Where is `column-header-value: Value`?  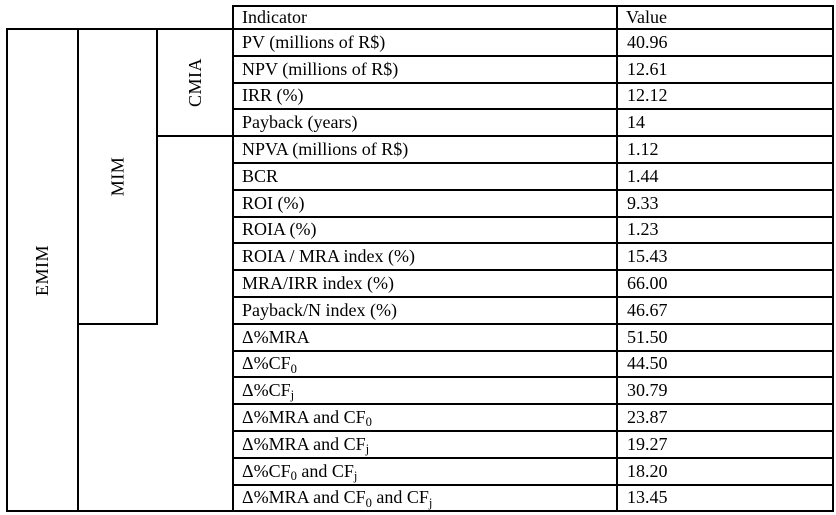
column-header-value: Value is located at coordinates (725, 17).